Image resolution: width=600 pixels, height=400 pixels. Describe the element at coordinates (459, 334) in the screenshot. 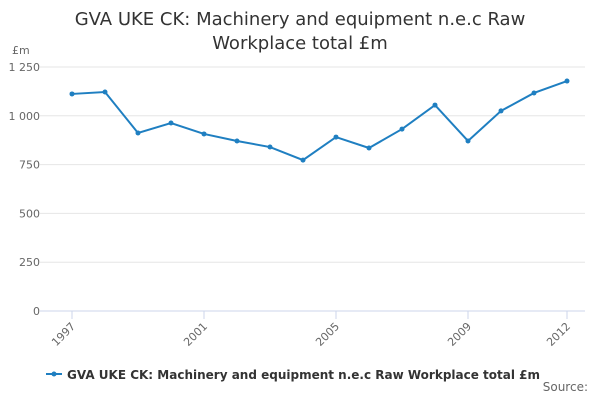

I see `x-tick-label: 2009` at that location.